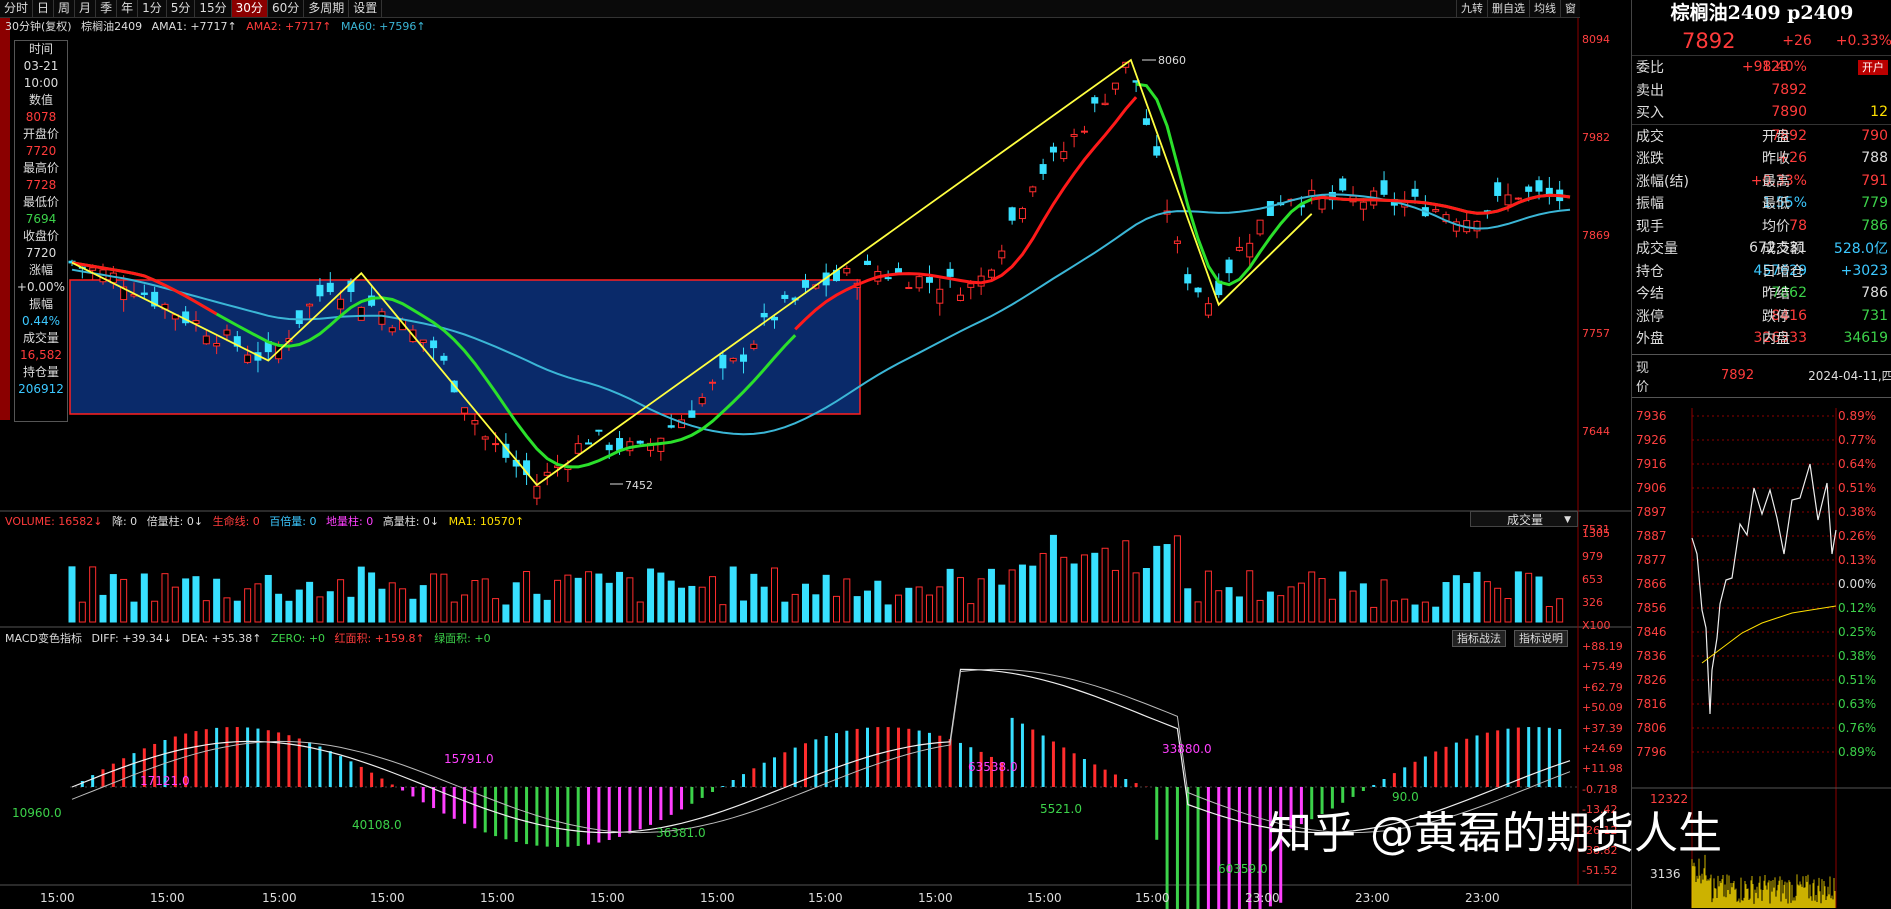 The width and height of the screenshot is (1891, 909). I want to click on macd-diff-line, so click(821, 751).